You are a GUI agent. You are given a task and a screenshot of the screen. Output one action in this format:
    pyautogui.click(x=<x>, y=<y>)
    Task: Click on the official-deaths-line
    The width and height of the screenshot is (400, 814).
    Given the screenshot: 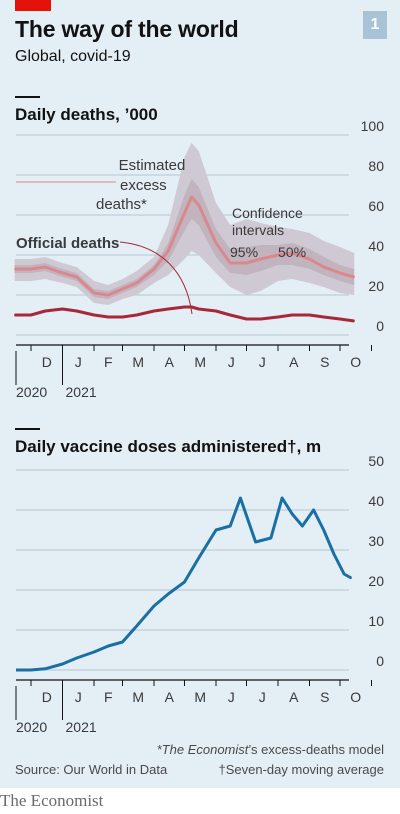 What is the action you would take?
    pyautogui.click(x=184, y=314)
    